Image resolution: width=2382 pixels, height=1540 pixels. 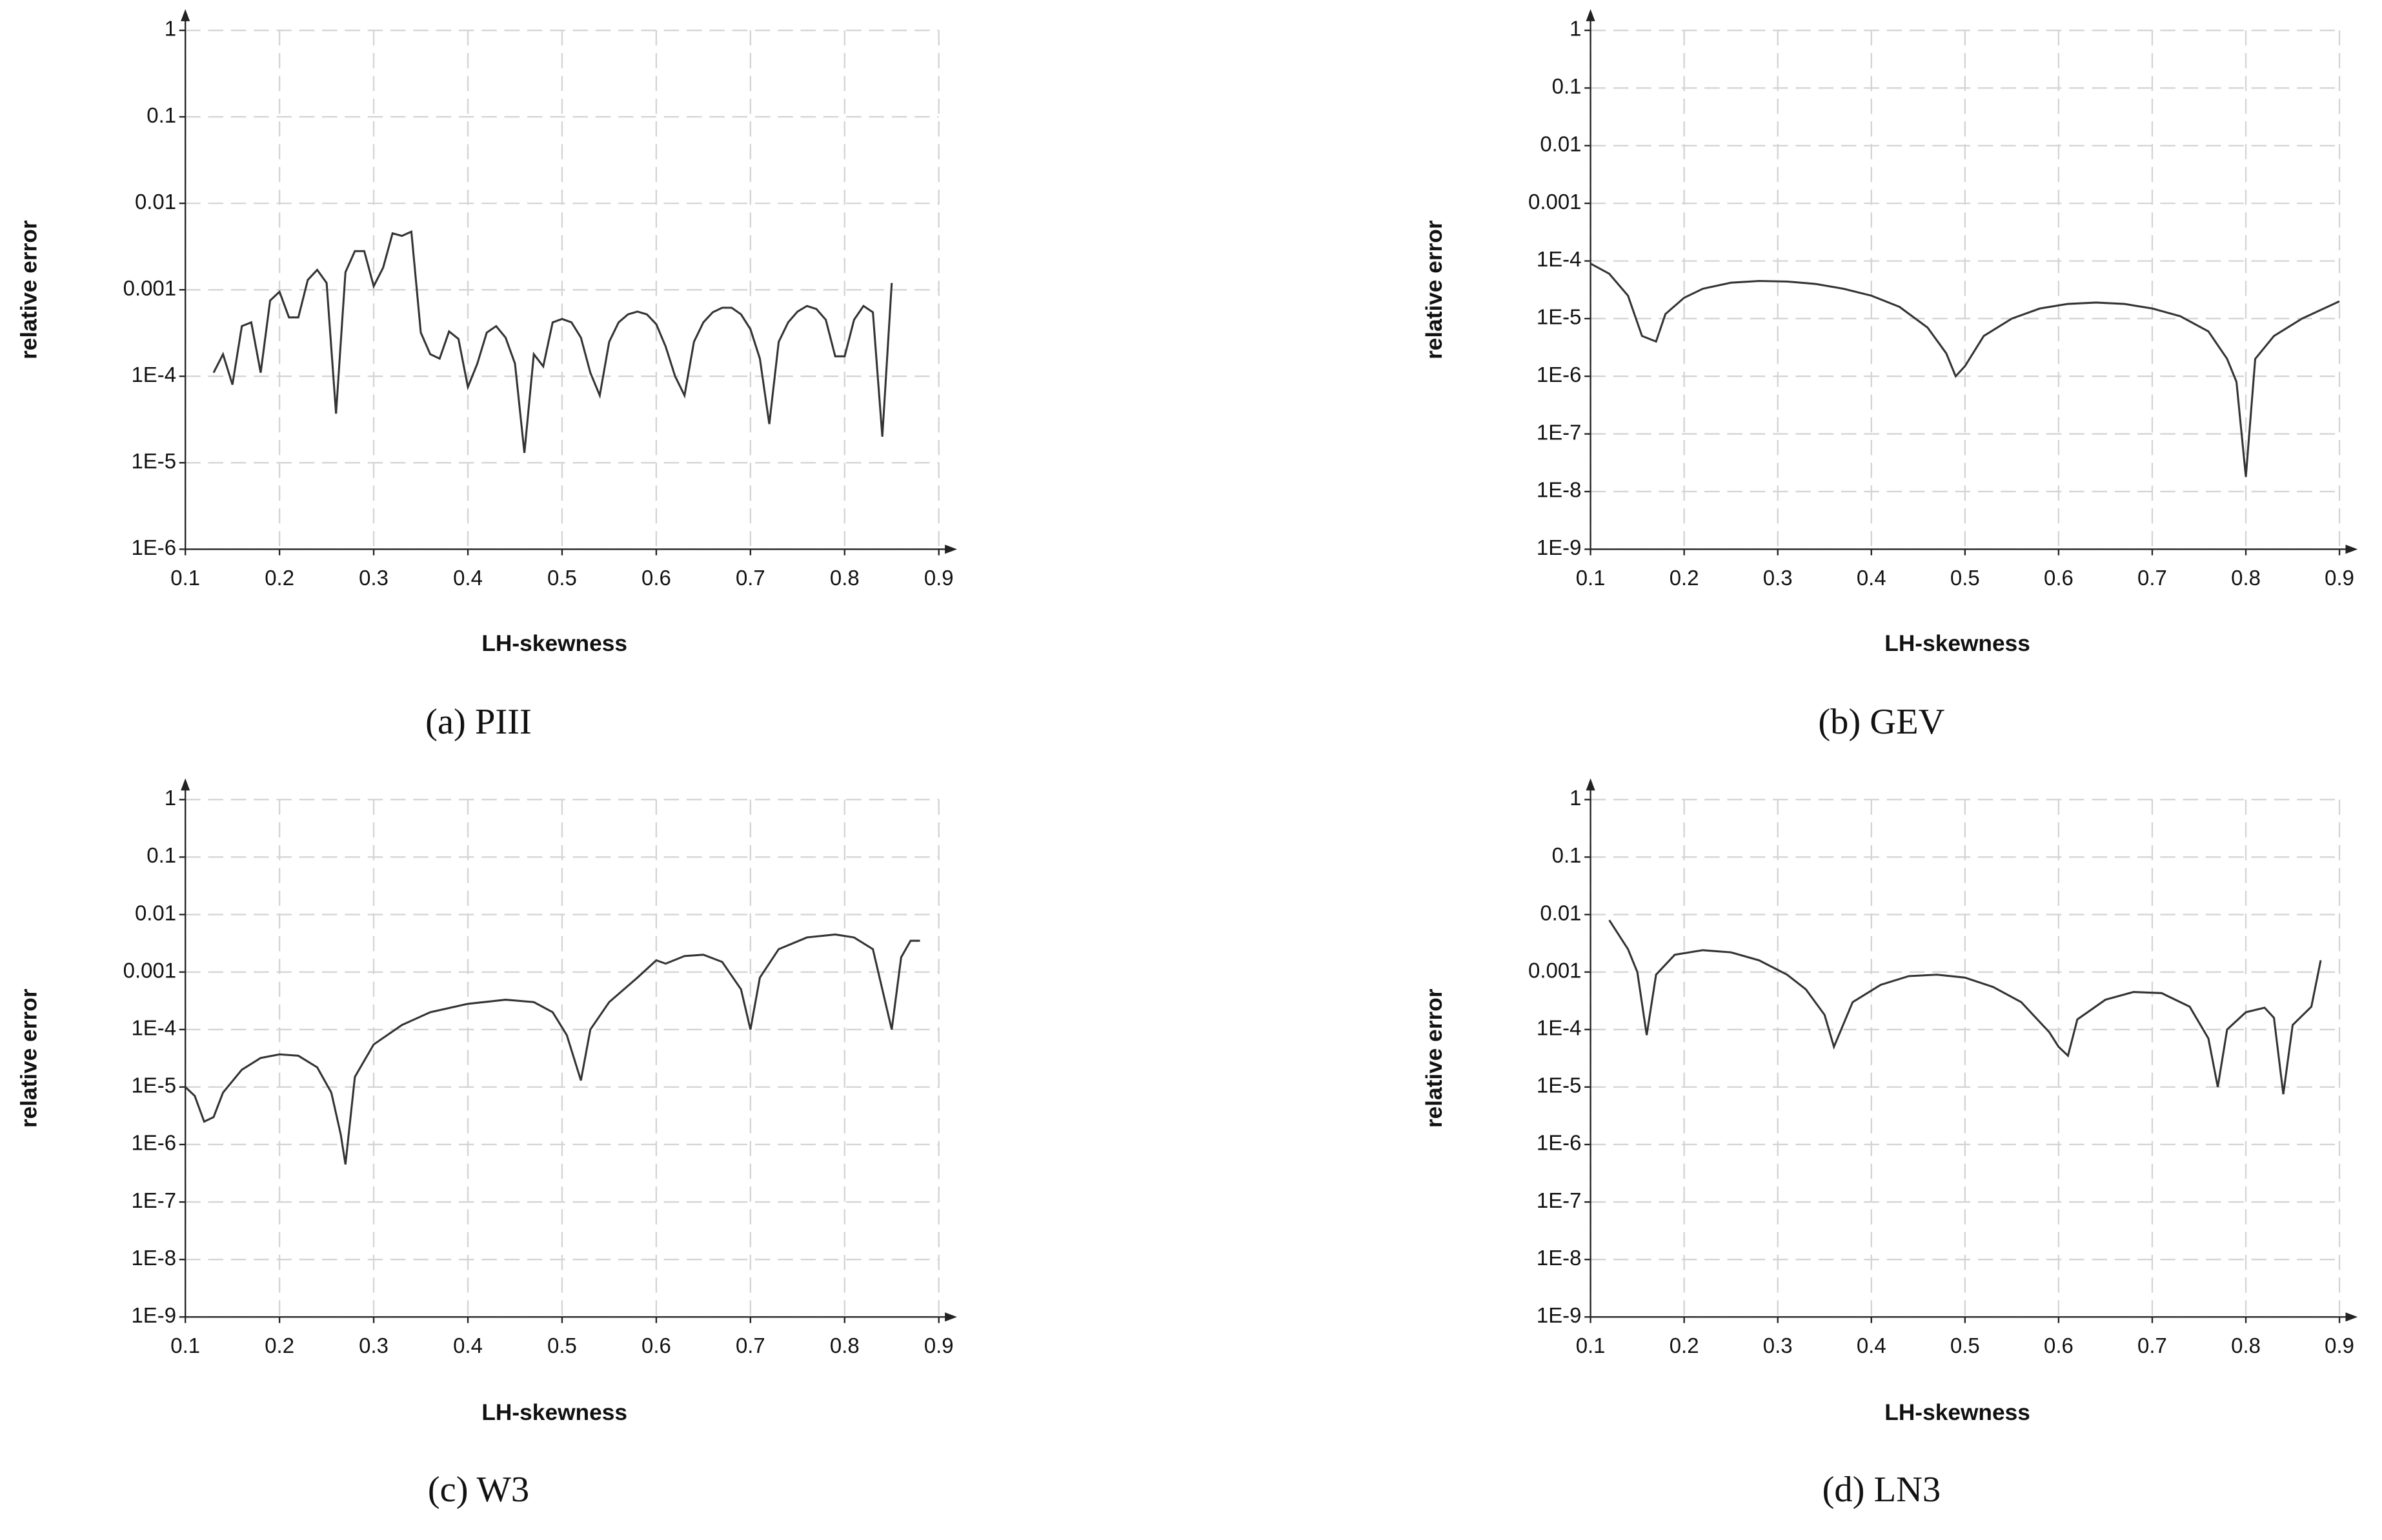 I want to click on caption: (d) LN3, so click(x=1881, y=1490).